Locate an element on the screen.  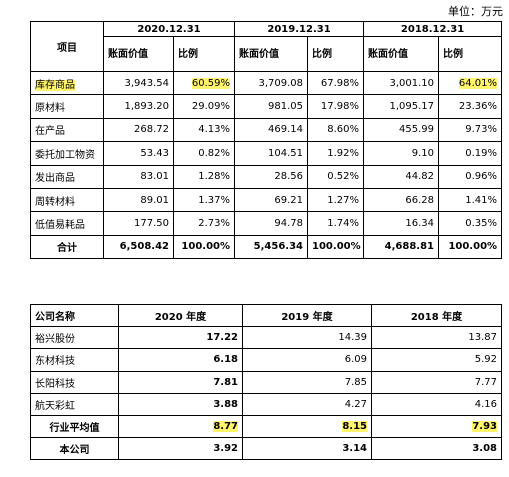
cell-text: 9.73% is located at coordinates (481, 130).